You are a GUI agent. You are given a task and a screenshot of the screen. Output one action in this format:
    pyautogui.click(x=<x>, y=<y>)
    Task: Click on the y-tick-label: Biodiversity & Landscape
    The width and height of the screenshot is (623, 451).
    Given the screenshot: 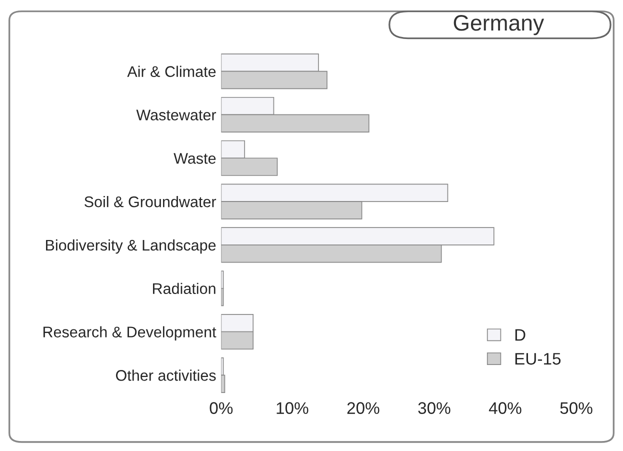 What is the action you would take?
    pyautogui.click(x=131, y=246)
    